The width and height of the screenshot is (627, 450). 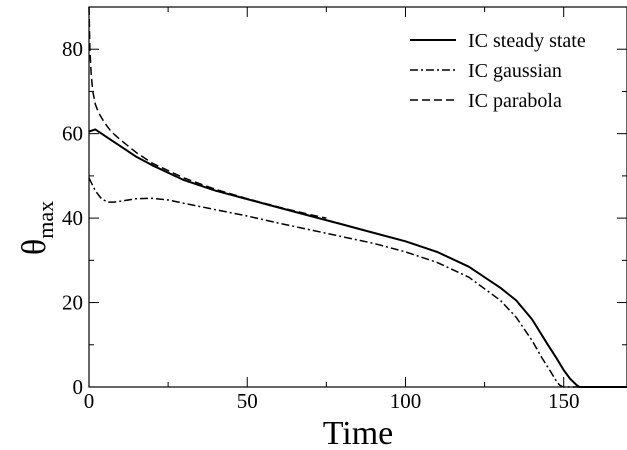 What do you see at coordinates (72, 218) in the screenshot?
I see `y-tick-label: 40` at bounding box center [72, 218].